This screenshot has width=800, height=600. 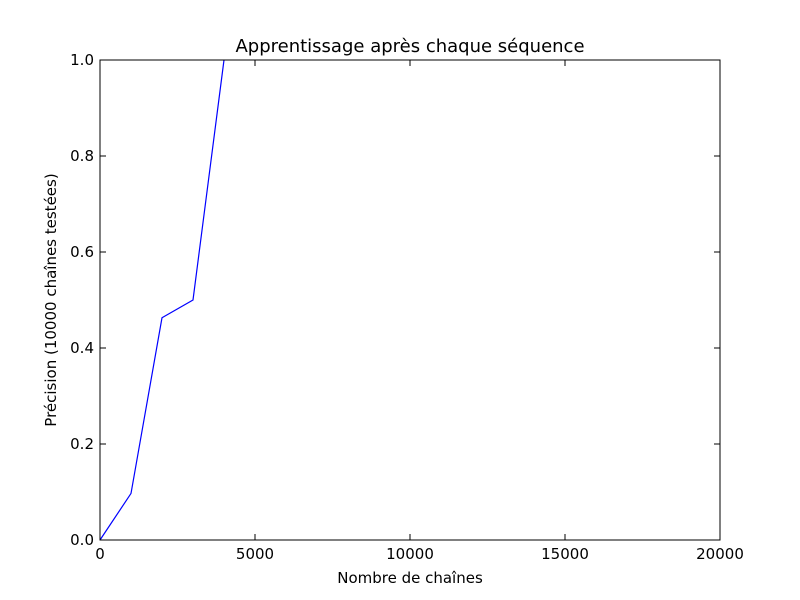 I want to click on y-tick-label: 1.0, so click(x=82, y=60).